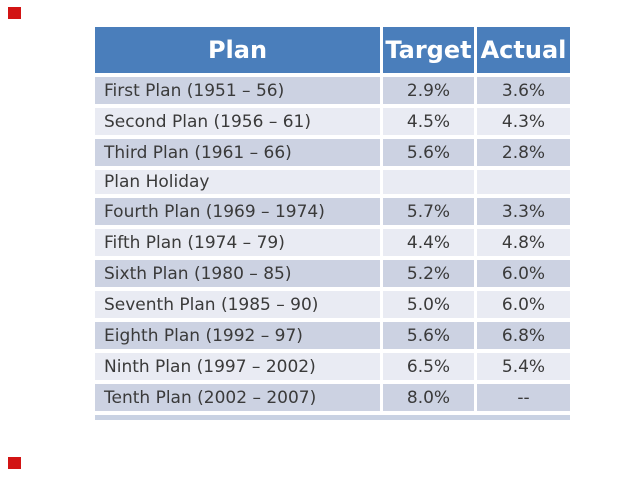 The image size is (638, 478). What do you see at coordinates (332, 417) in the screenshot?
I see `table-bottom-border` at bounding box center [332, 417].